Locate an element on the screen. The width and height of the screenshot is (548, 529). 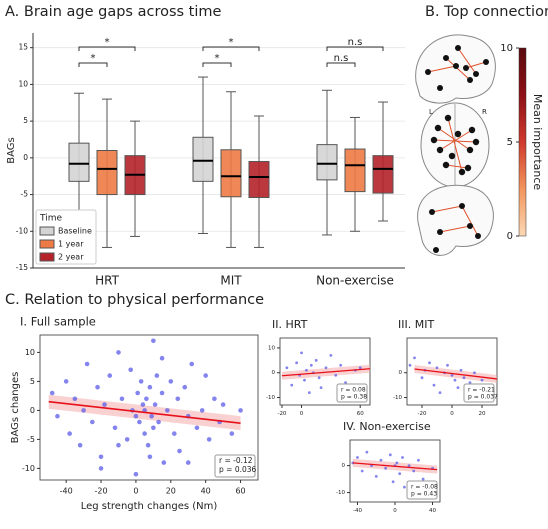
stats-label: p = 0.38 is located at coordinates (354, 397).